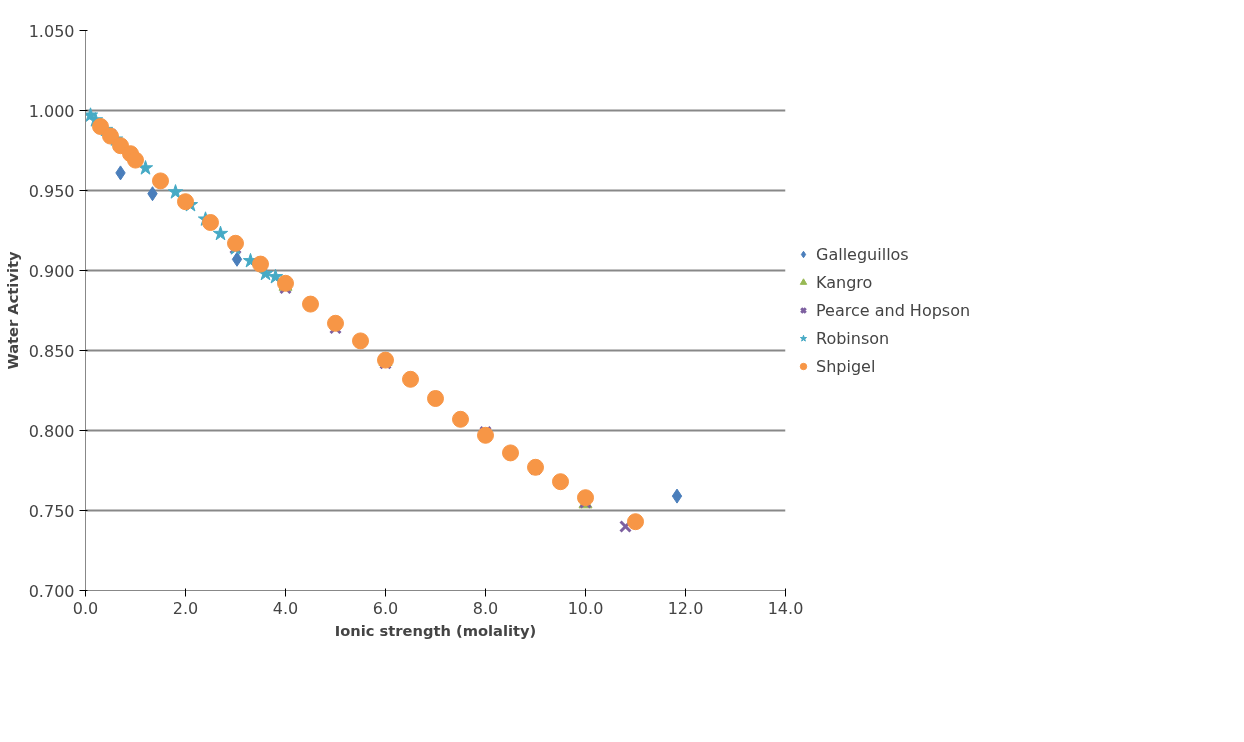 Image resolution: width=1244 pixels, height=742 pixels. I want to click on x-tick-label: 8.0, so click(485, 608).